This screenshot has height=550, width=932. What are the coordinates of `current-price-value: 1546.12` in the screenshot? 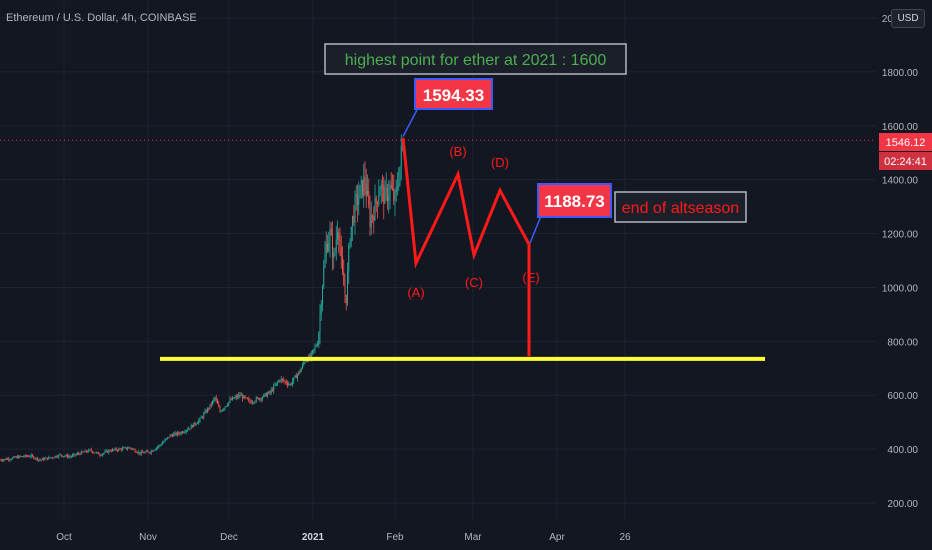 It's located at (906, 143).